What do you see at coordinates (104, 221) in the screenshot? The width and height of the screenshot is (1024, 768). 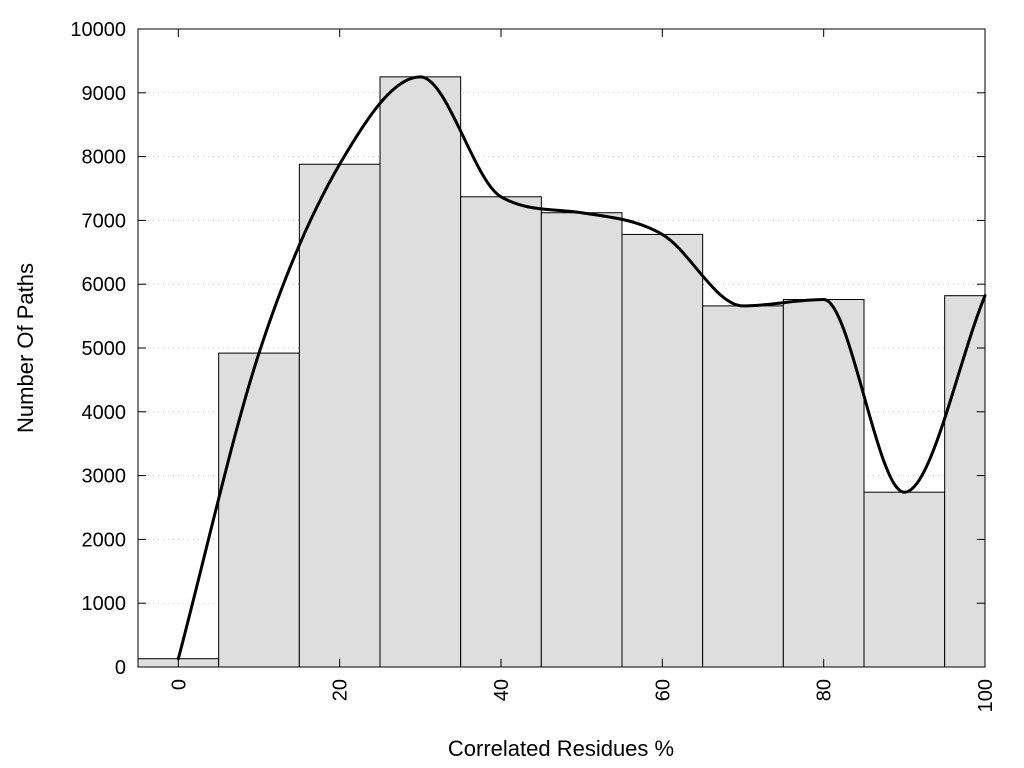 I see `y-tick-label-7000: 7000` at bounding box center [104, 221].